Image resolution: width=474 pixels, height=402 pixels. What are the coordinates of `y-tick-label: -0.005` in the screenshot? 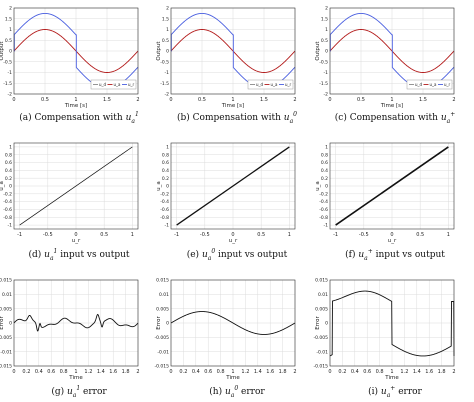 It's located at (320, 338).